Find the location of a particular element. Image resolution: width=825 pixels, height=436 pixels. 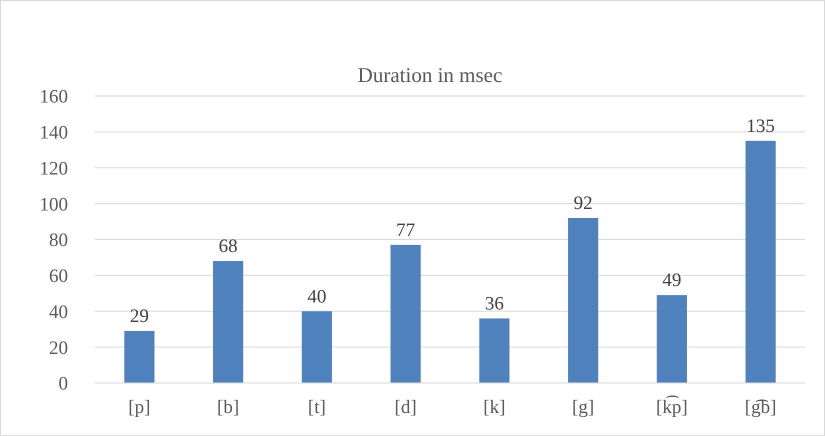

data-label: 29 is located at coordinates (139, 316).